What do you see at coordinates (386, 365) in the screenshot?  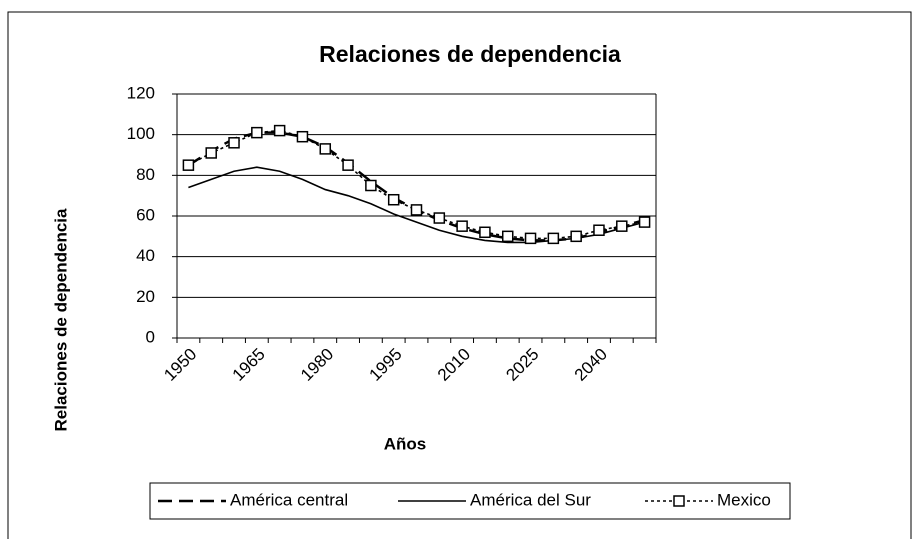 I see `x-tick-label: 1995` at bounding box center [386, 365].